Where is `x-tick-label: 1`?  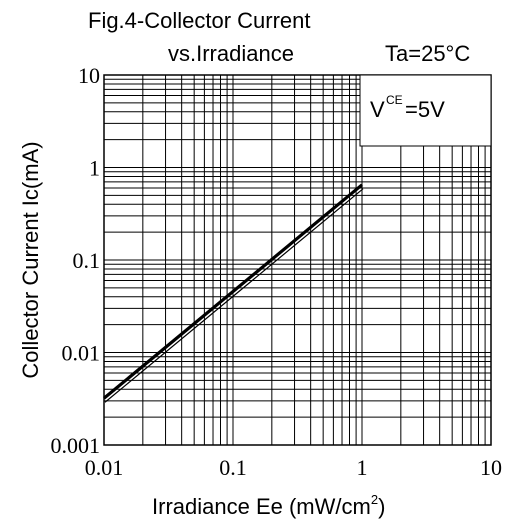
x-tick-label: 1 is located at coordinates (362, 467).